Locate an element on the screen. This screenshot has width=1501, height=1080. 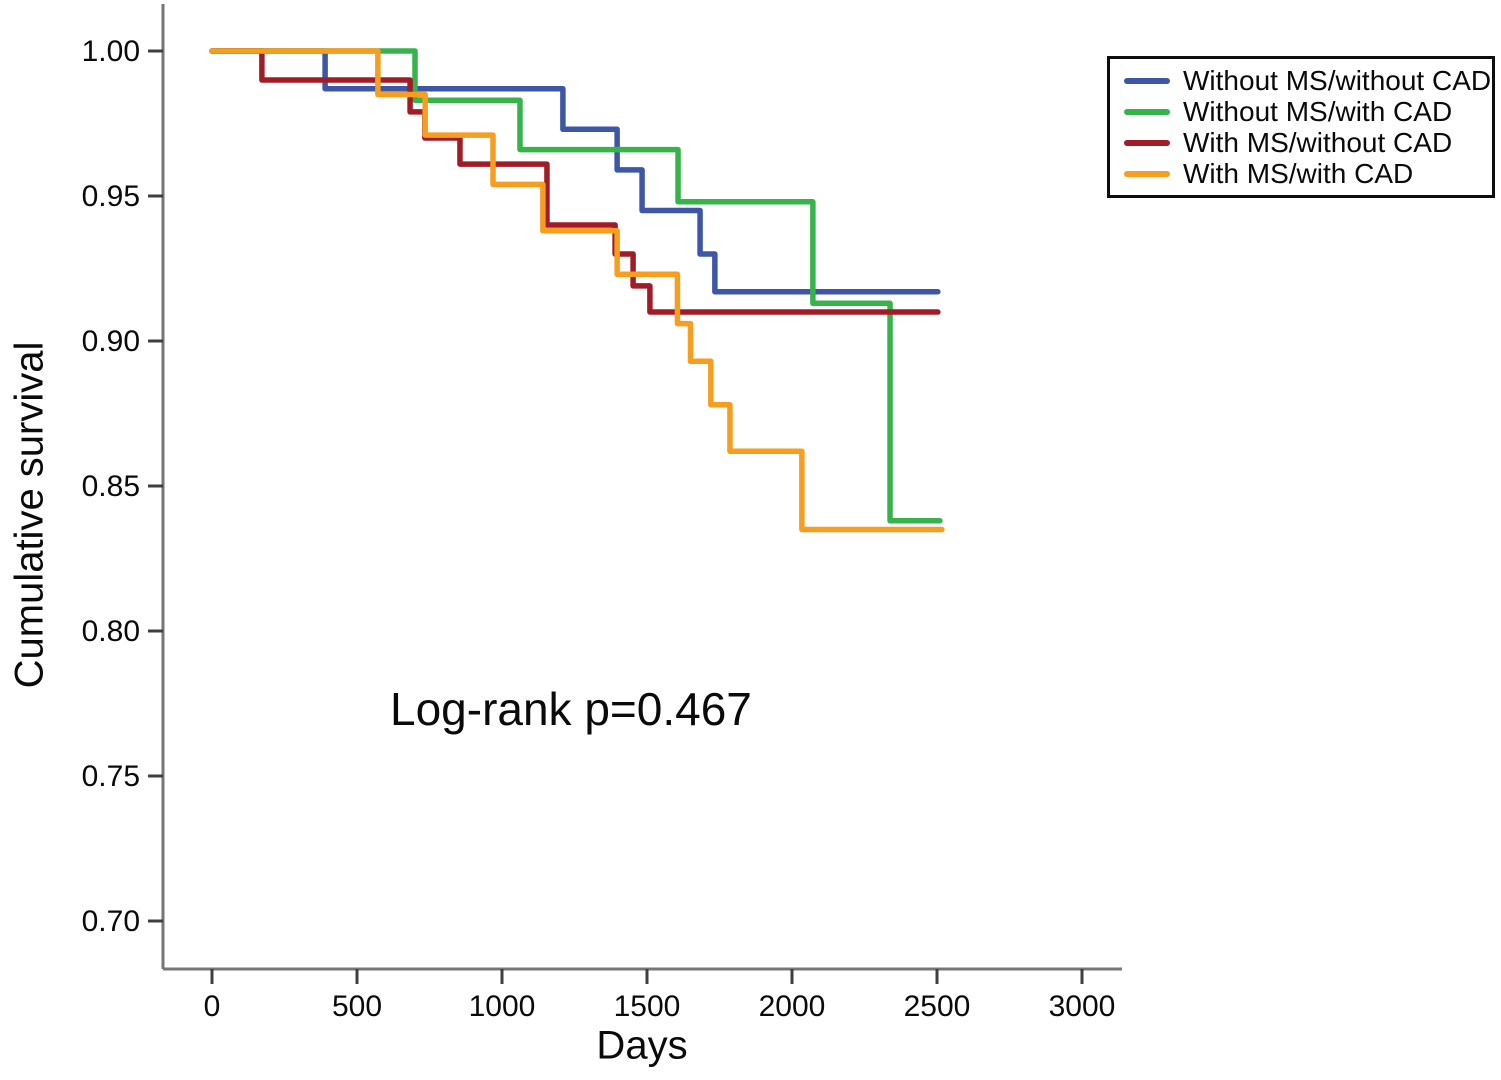
legend-label: With MS/with CAD is located at coordinates (1298, 173).